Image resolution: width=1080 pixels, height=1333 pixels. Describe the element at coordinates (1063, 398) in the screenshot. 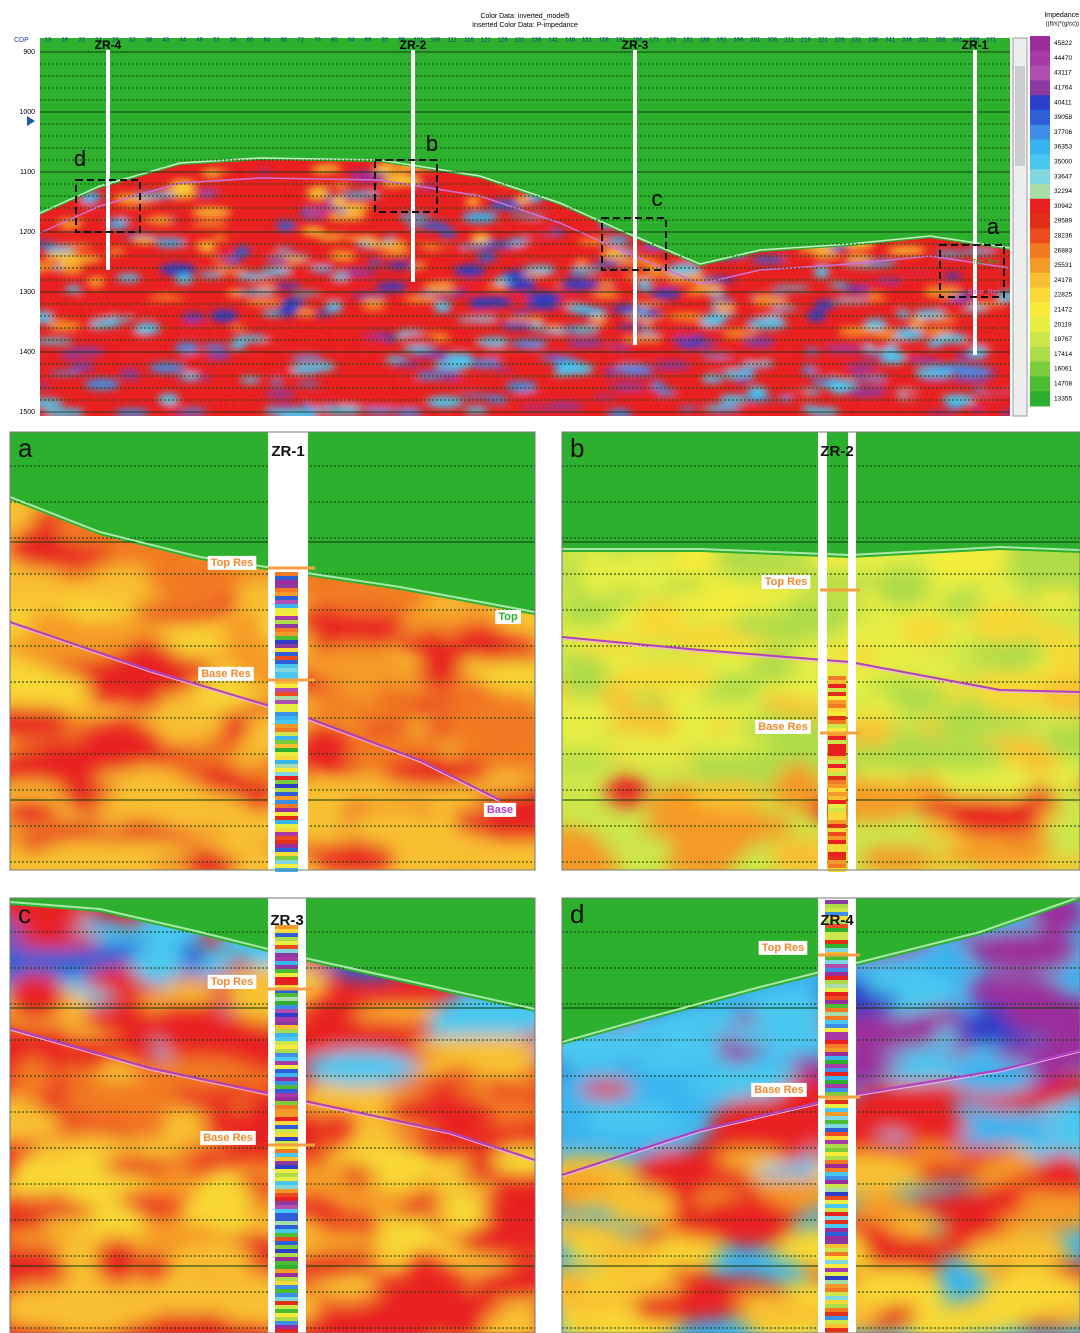

I see `colorbar-label: 13355` at that location.